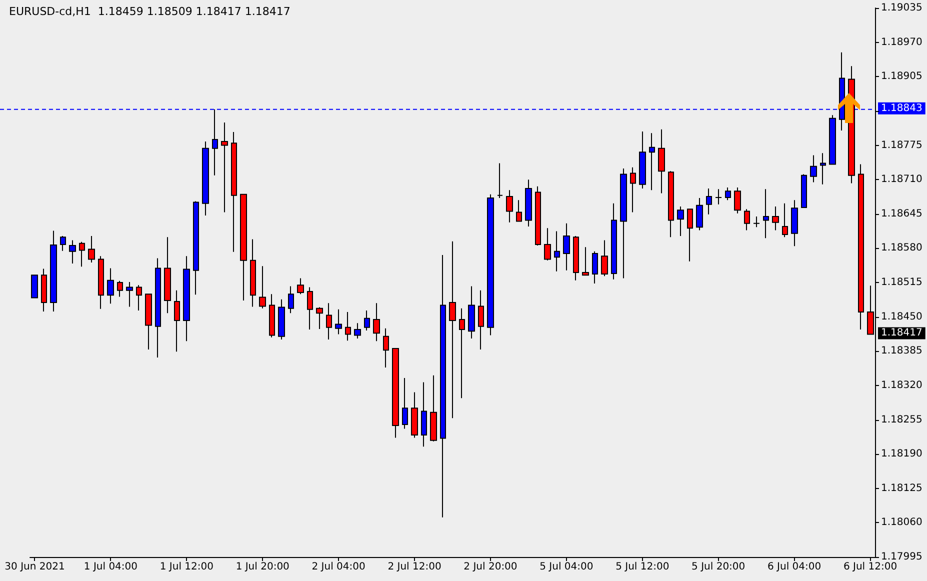  Describe the element at coordinates (901, 488) in the screenshot. I see `y-tick-label: 1.18125` at that location.